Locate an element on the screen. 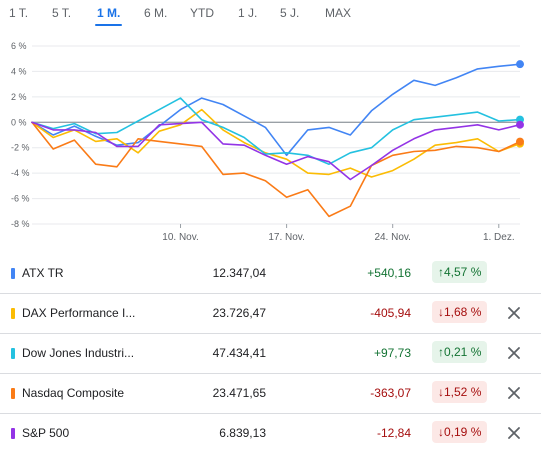 This screenshot has width=541, height=455. tab-max: MAX is located at coordinates (338, 13).